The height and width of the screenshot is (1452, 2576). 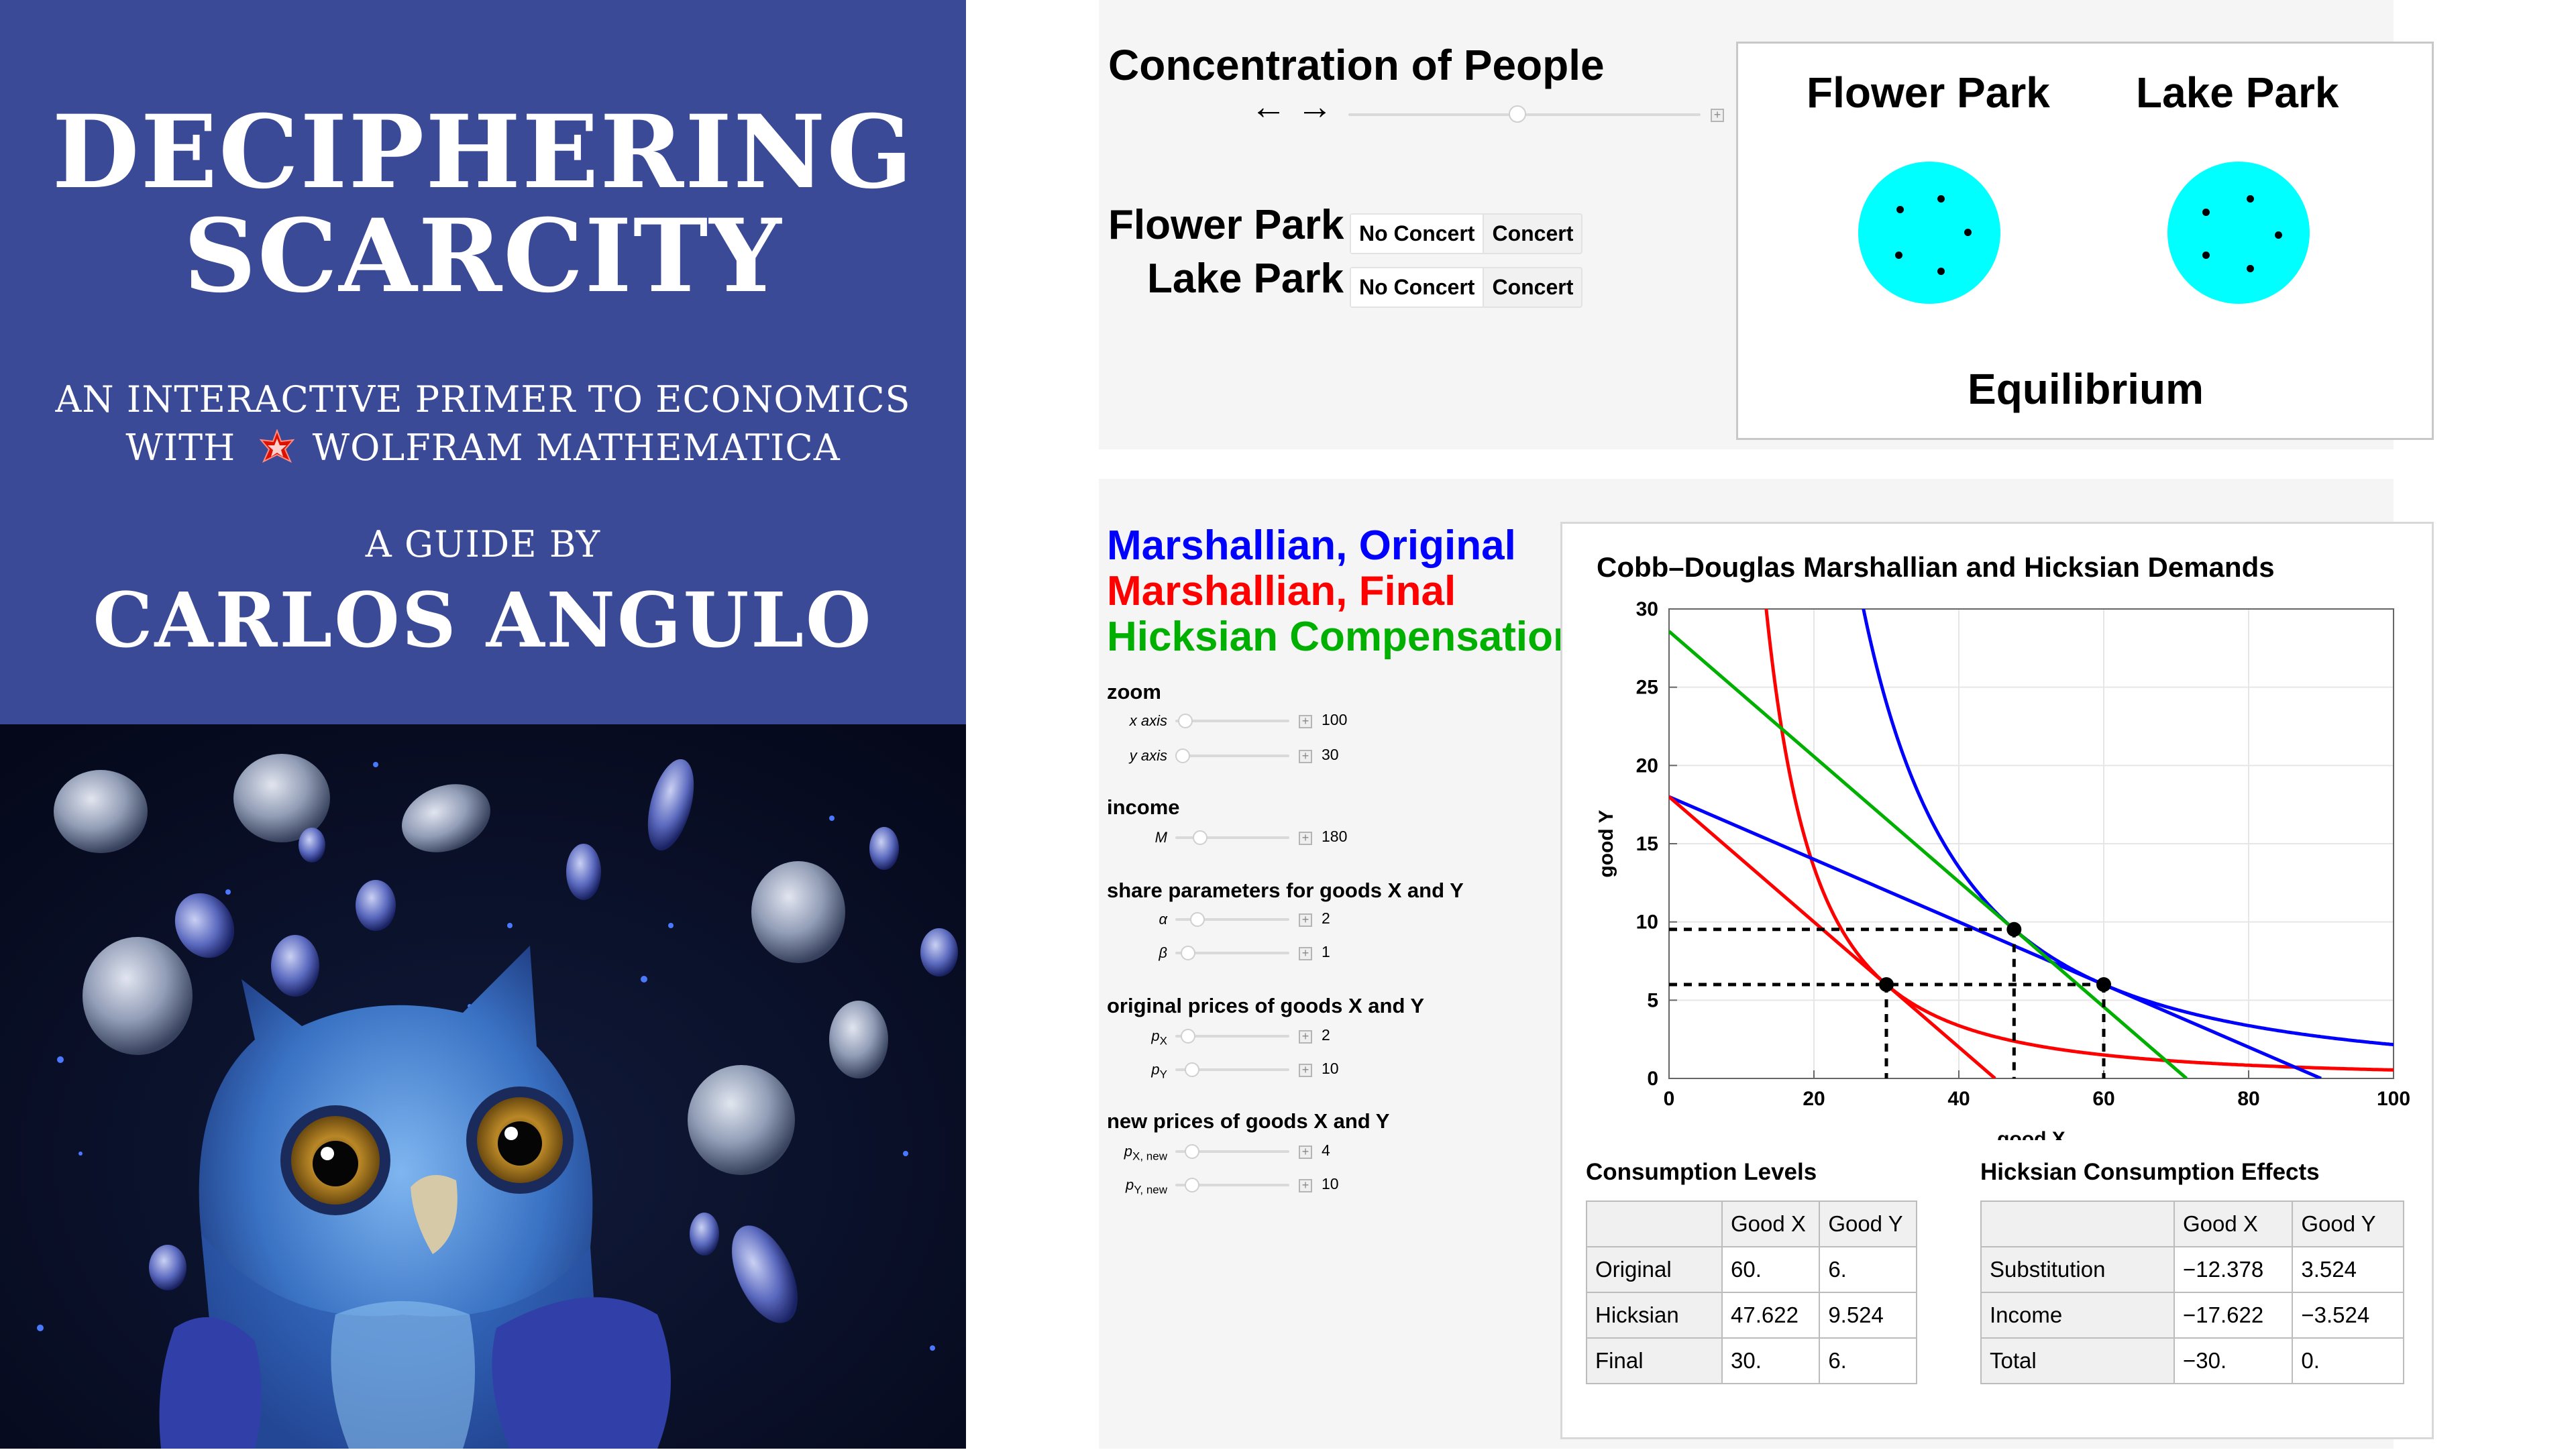 I want to click on table-cell, so click(x=1654, y=1223).